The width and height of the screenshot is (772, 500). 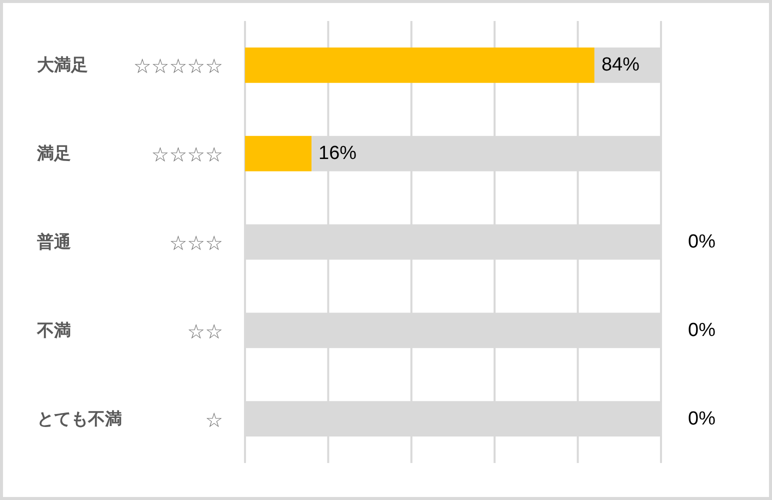 What do you see at coordinates (205, 331) in the screenshot?
I see `y2-tick-label: ☆☆` at bounding box center [205, 331].